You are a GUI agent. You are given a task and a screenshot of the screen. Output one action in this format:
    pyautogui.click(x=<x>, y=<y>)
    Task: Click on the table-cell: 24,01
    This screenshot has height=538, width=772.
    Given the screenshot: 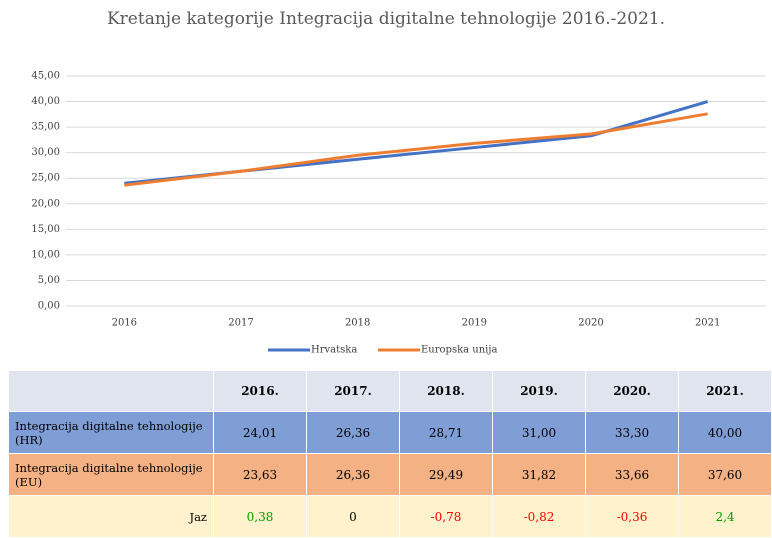 What is the action you would take?
    pyautogui.click(x=260, y=432)
    